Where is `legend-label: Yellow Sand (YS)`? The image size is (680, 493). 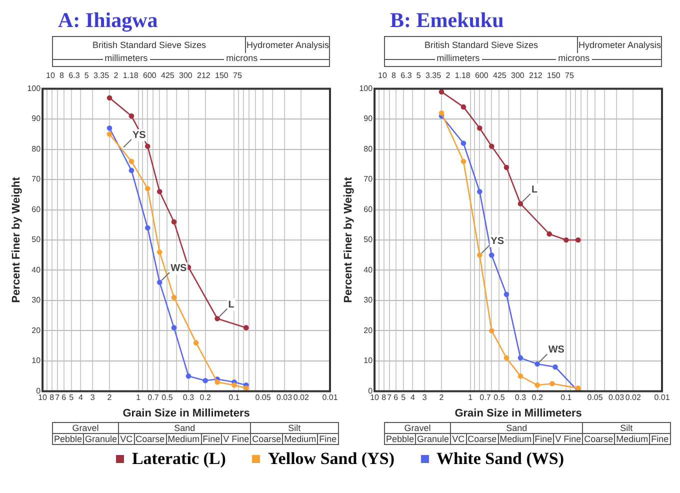 legend-label: Yellow Sand (YS) is located at coordinates (331, 459).